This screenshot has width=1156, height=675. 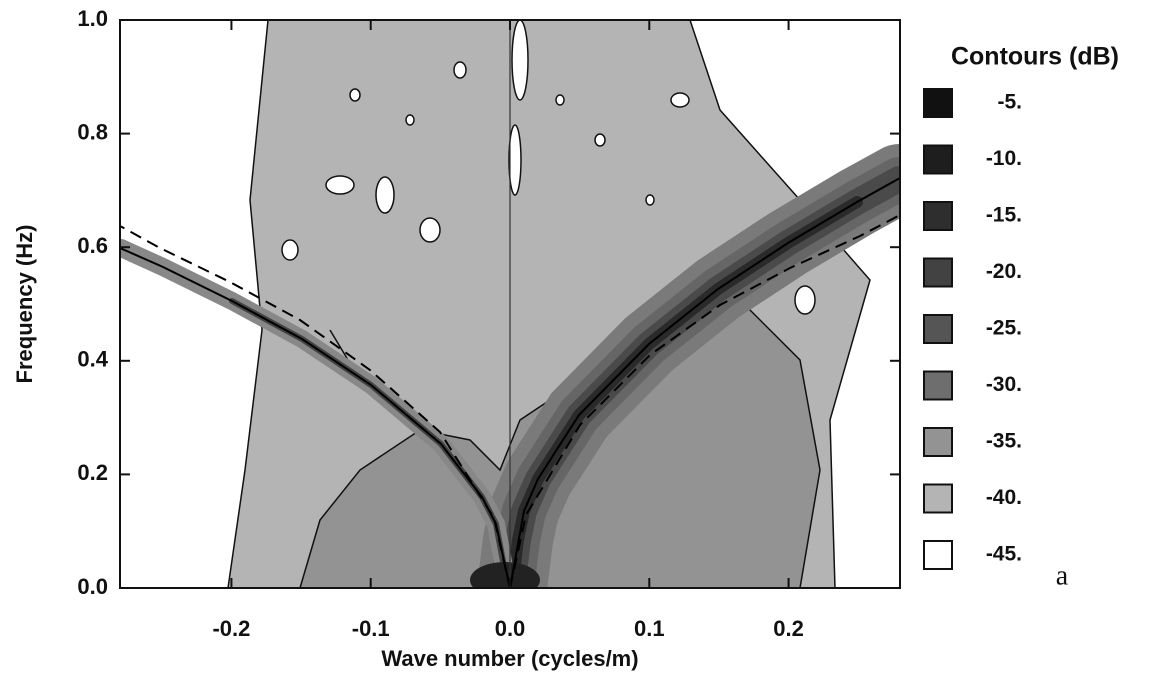 What do you see at coordinates (509, 658) in the screenshot?
I see `x-axis-label: Wave number (cycles/m)` at bounding box center [509, 658].